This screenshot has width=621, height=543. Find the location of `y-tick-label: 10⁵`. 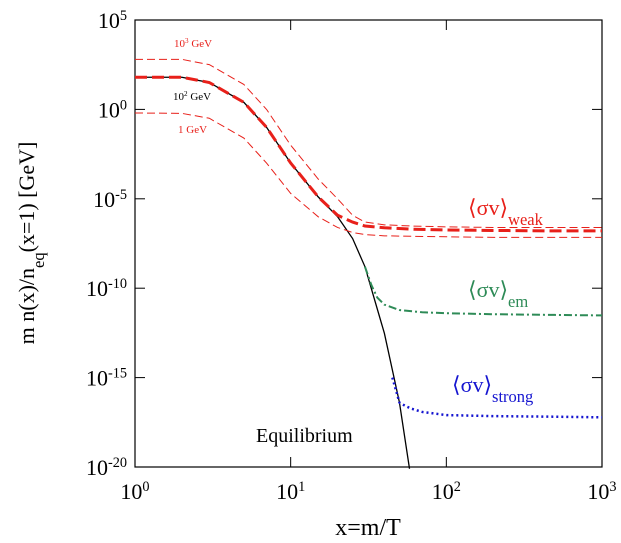

y-tick-label: 10⁵ is located at coordinates (112, 20).